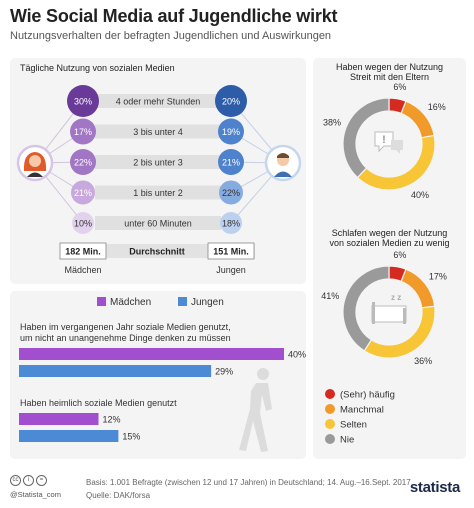 The width and height of the screenshot is (474, 508). I want to click on boys-value-label: 18%, so click(231, 224).